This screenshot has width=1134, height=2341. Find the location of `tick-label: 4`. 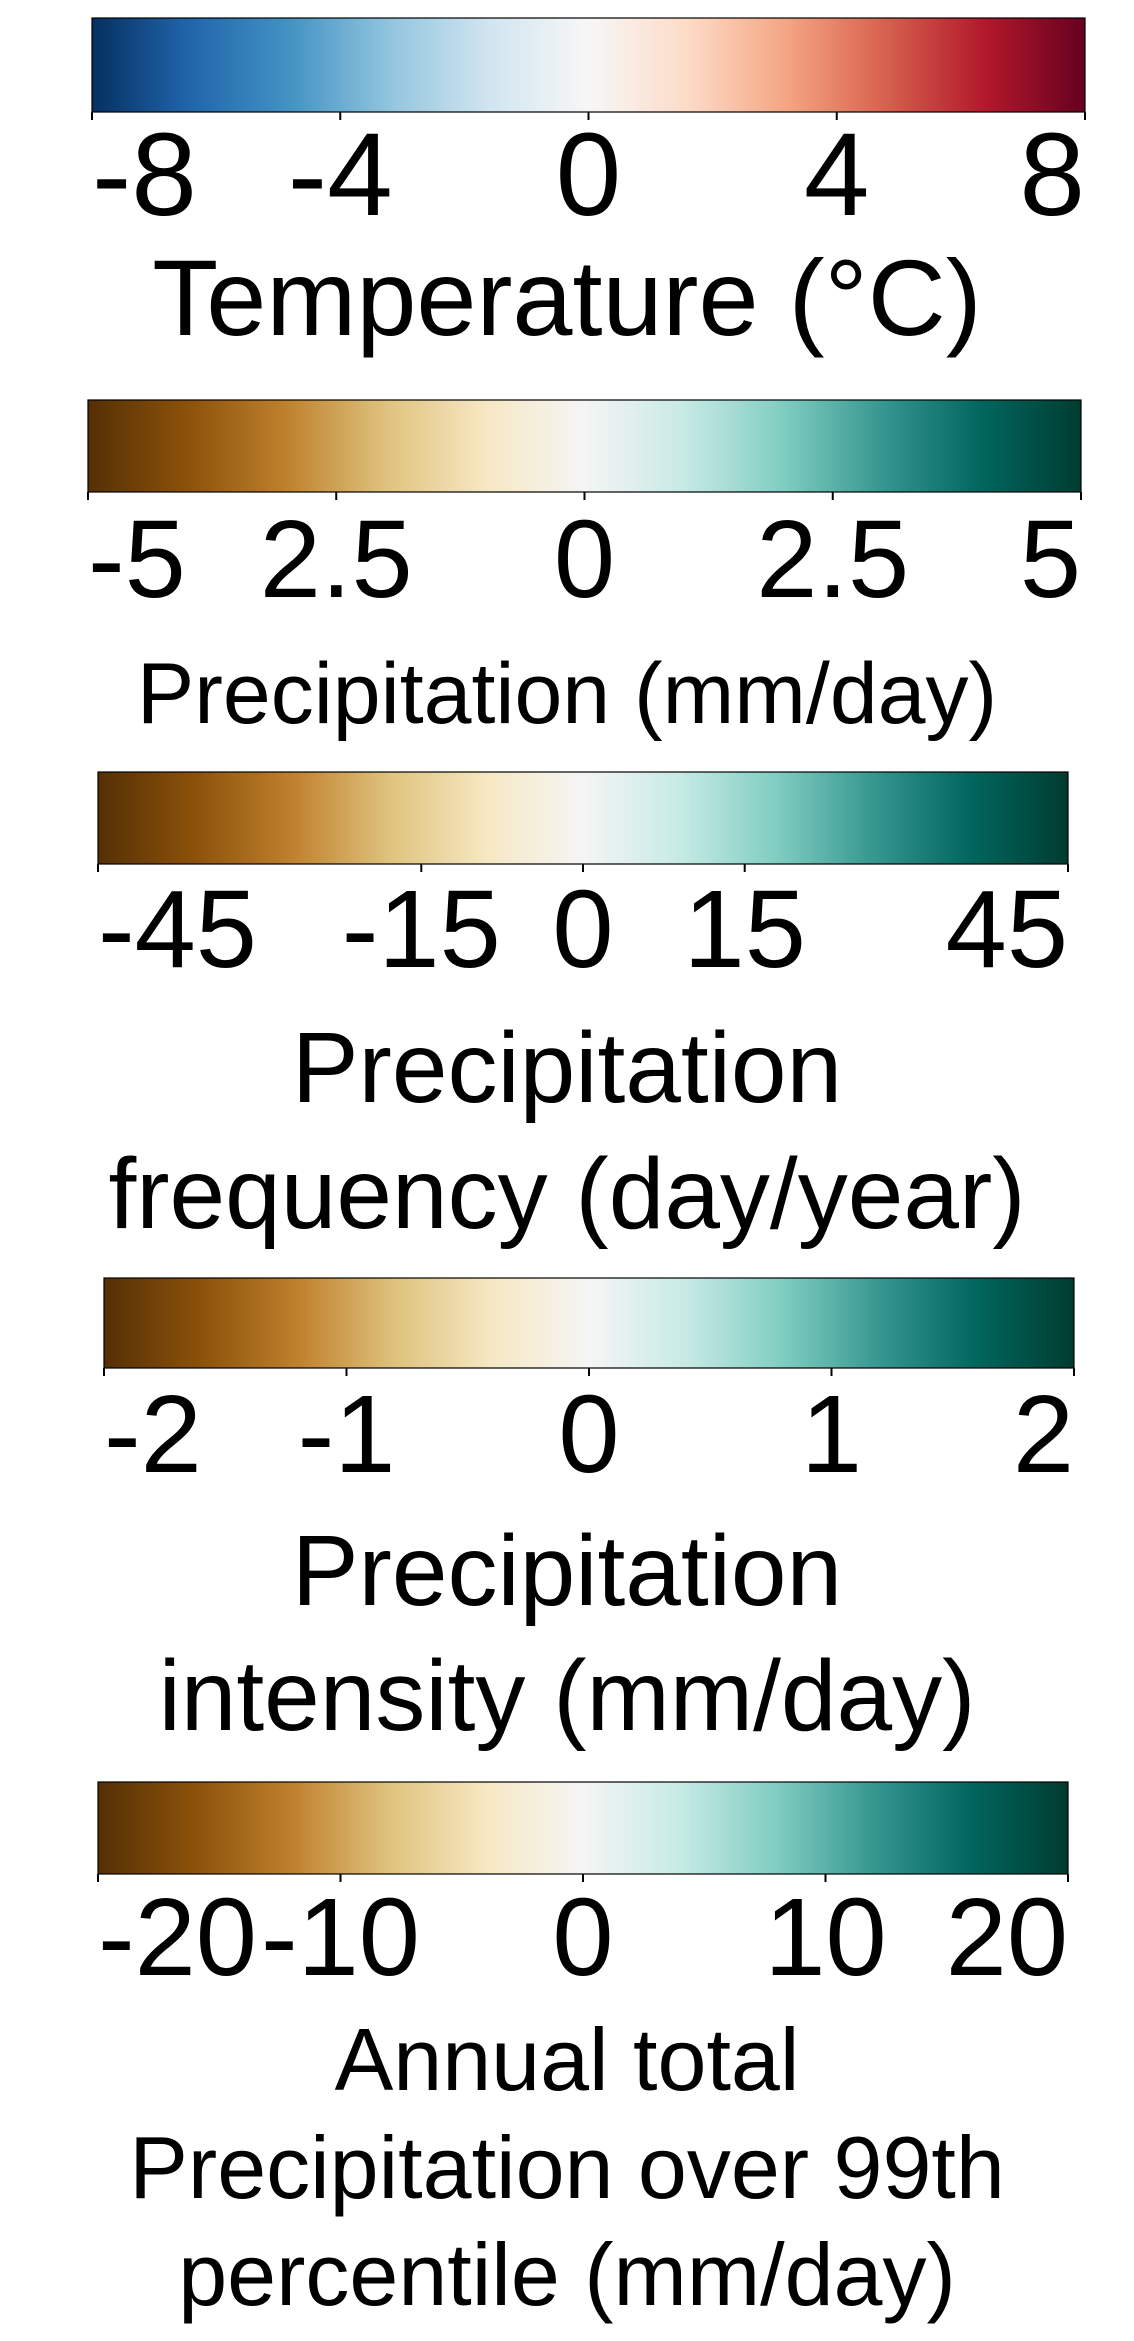

tick-label: 4 is located at coordinates (837, 175).